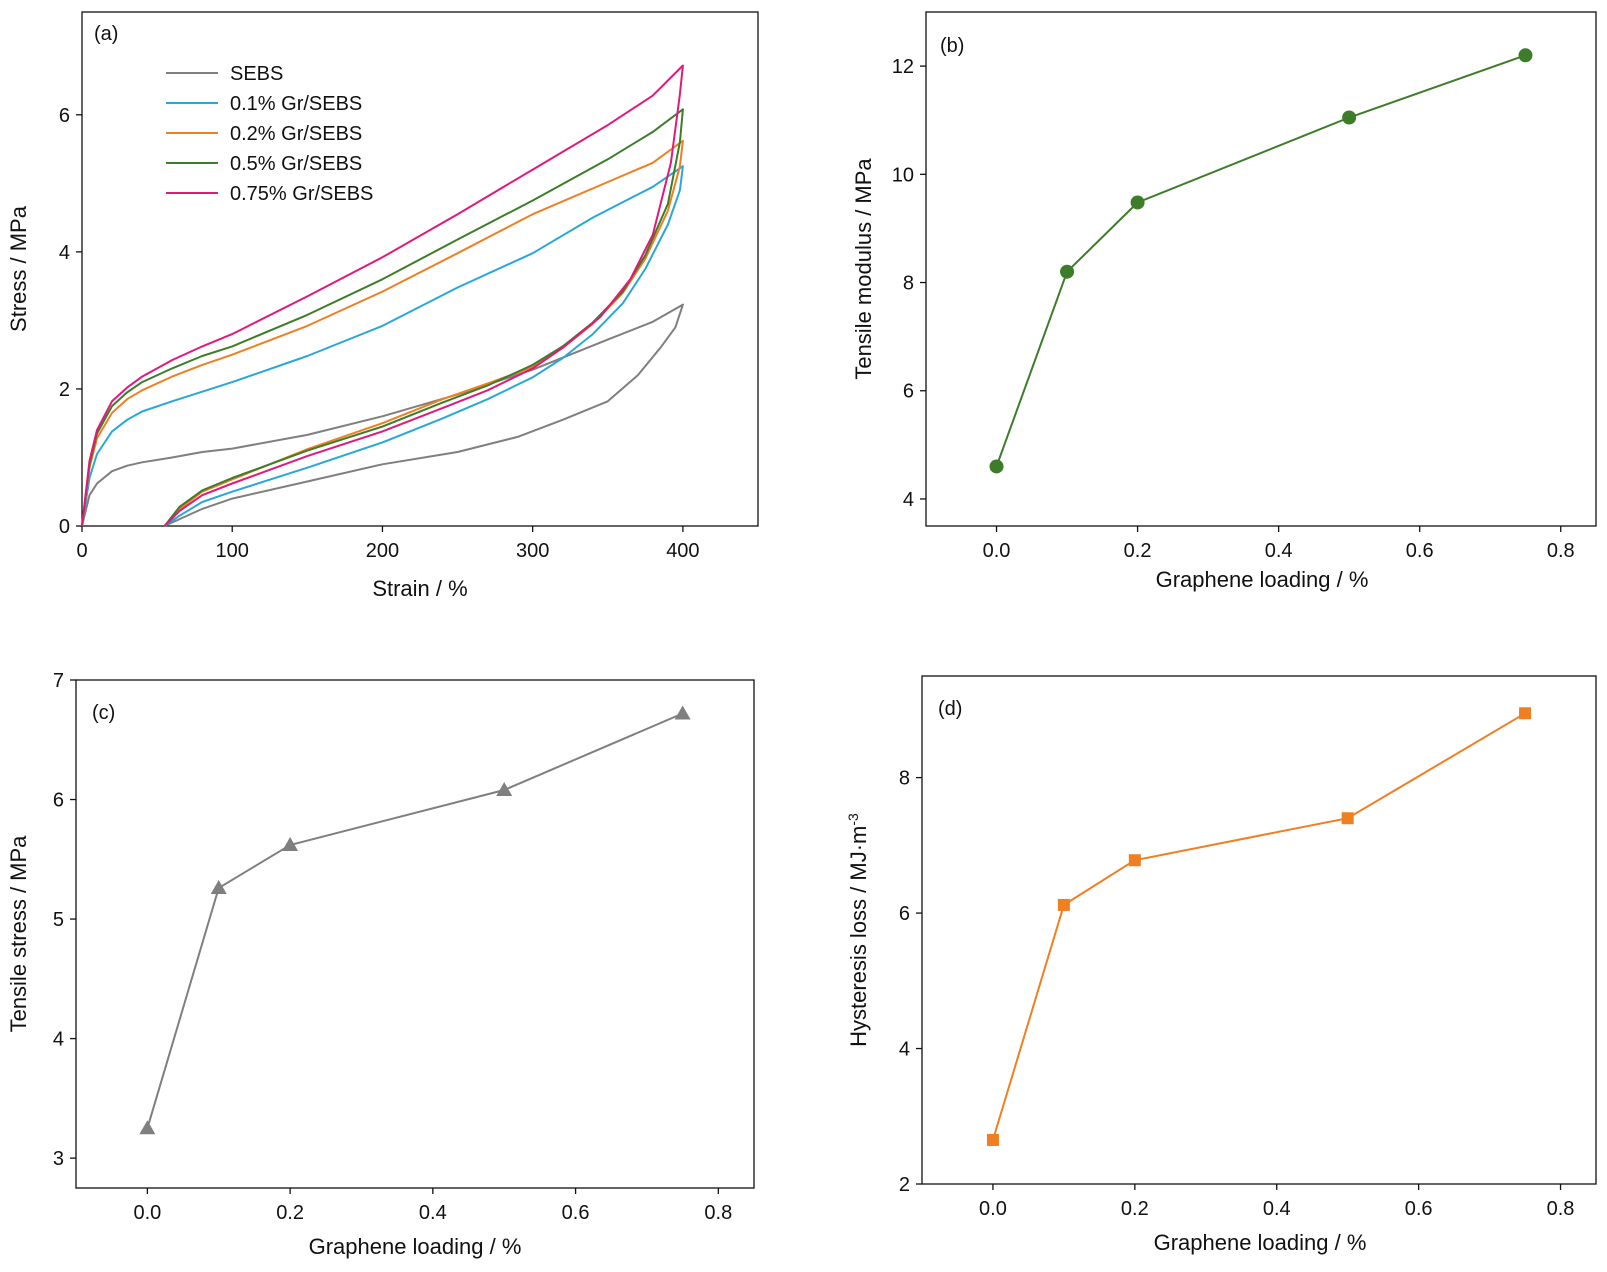  I want to click on x-ticks-c: 0.0 0.2 0.4 0.6 0.8, so click(432, 1206).